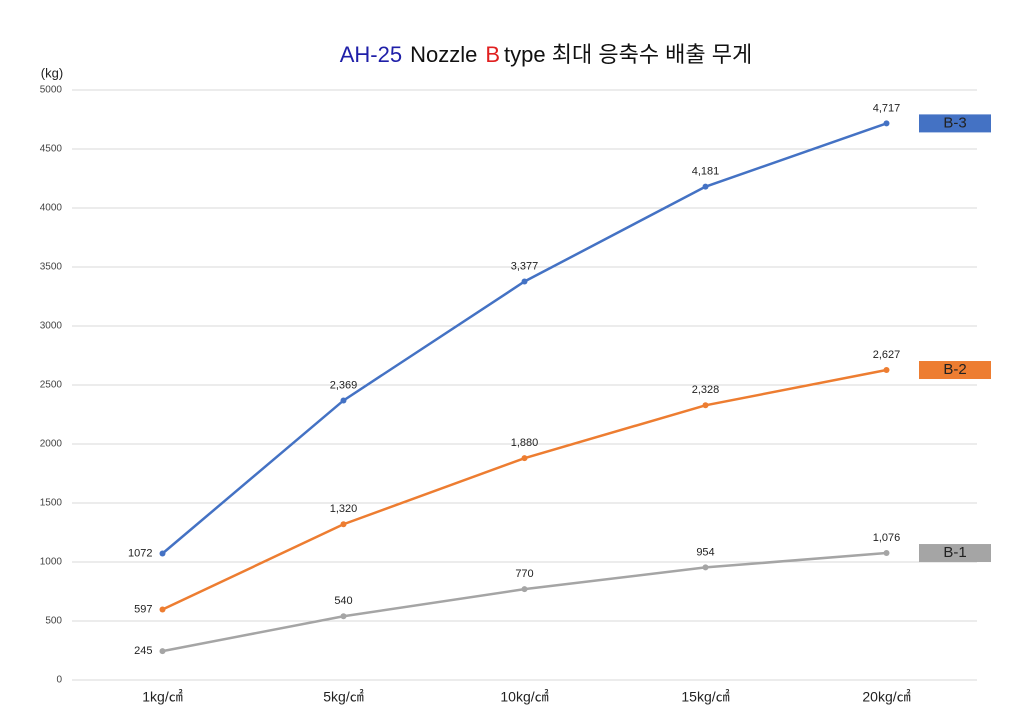 The height and width of the screenshot is (720, 1020). I want to click on y-tick-label: 3000, so click(51, 326).